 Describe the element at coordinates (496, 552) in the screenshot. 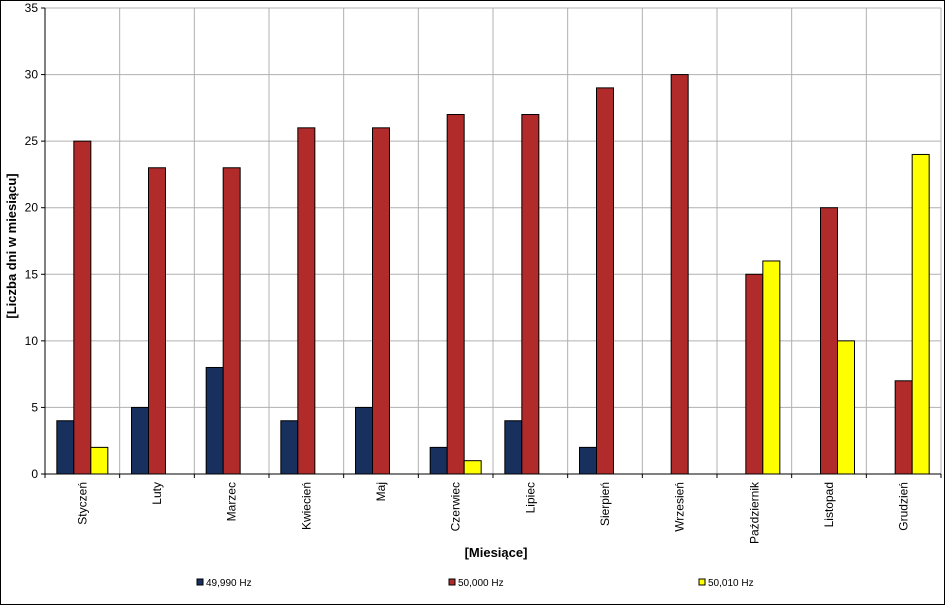

I see `x-axis-label: [Miesiące]` at that location.